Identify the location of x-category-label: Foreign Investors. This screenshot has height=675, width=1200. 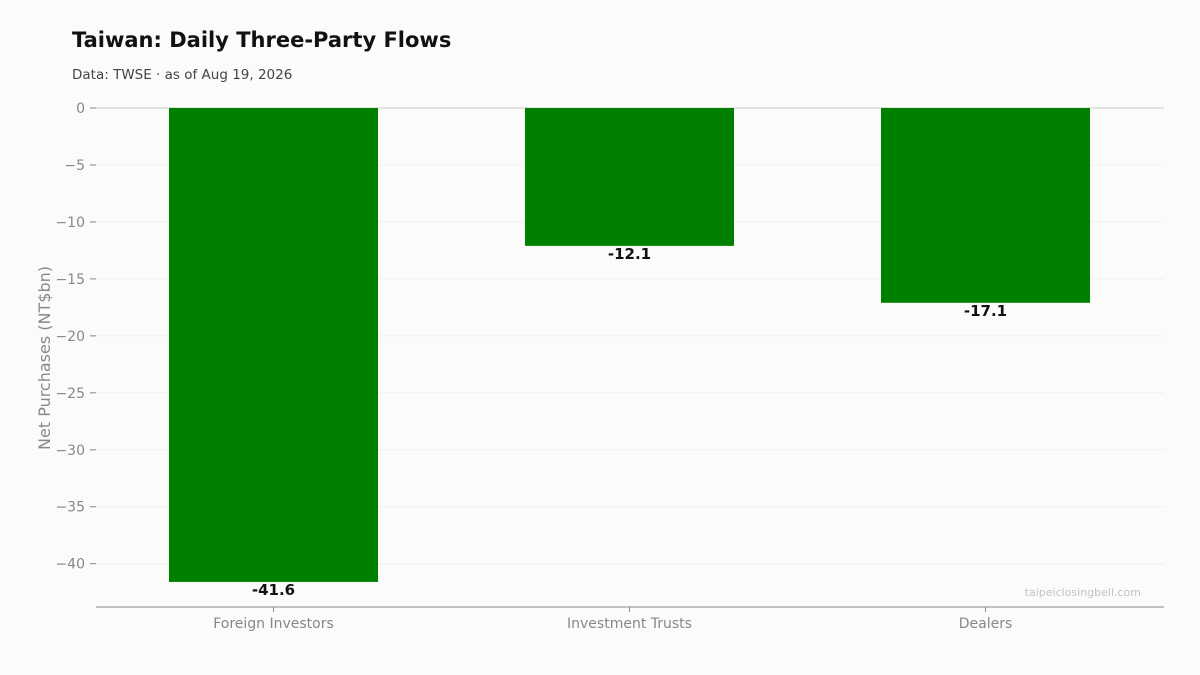
(273, 624).